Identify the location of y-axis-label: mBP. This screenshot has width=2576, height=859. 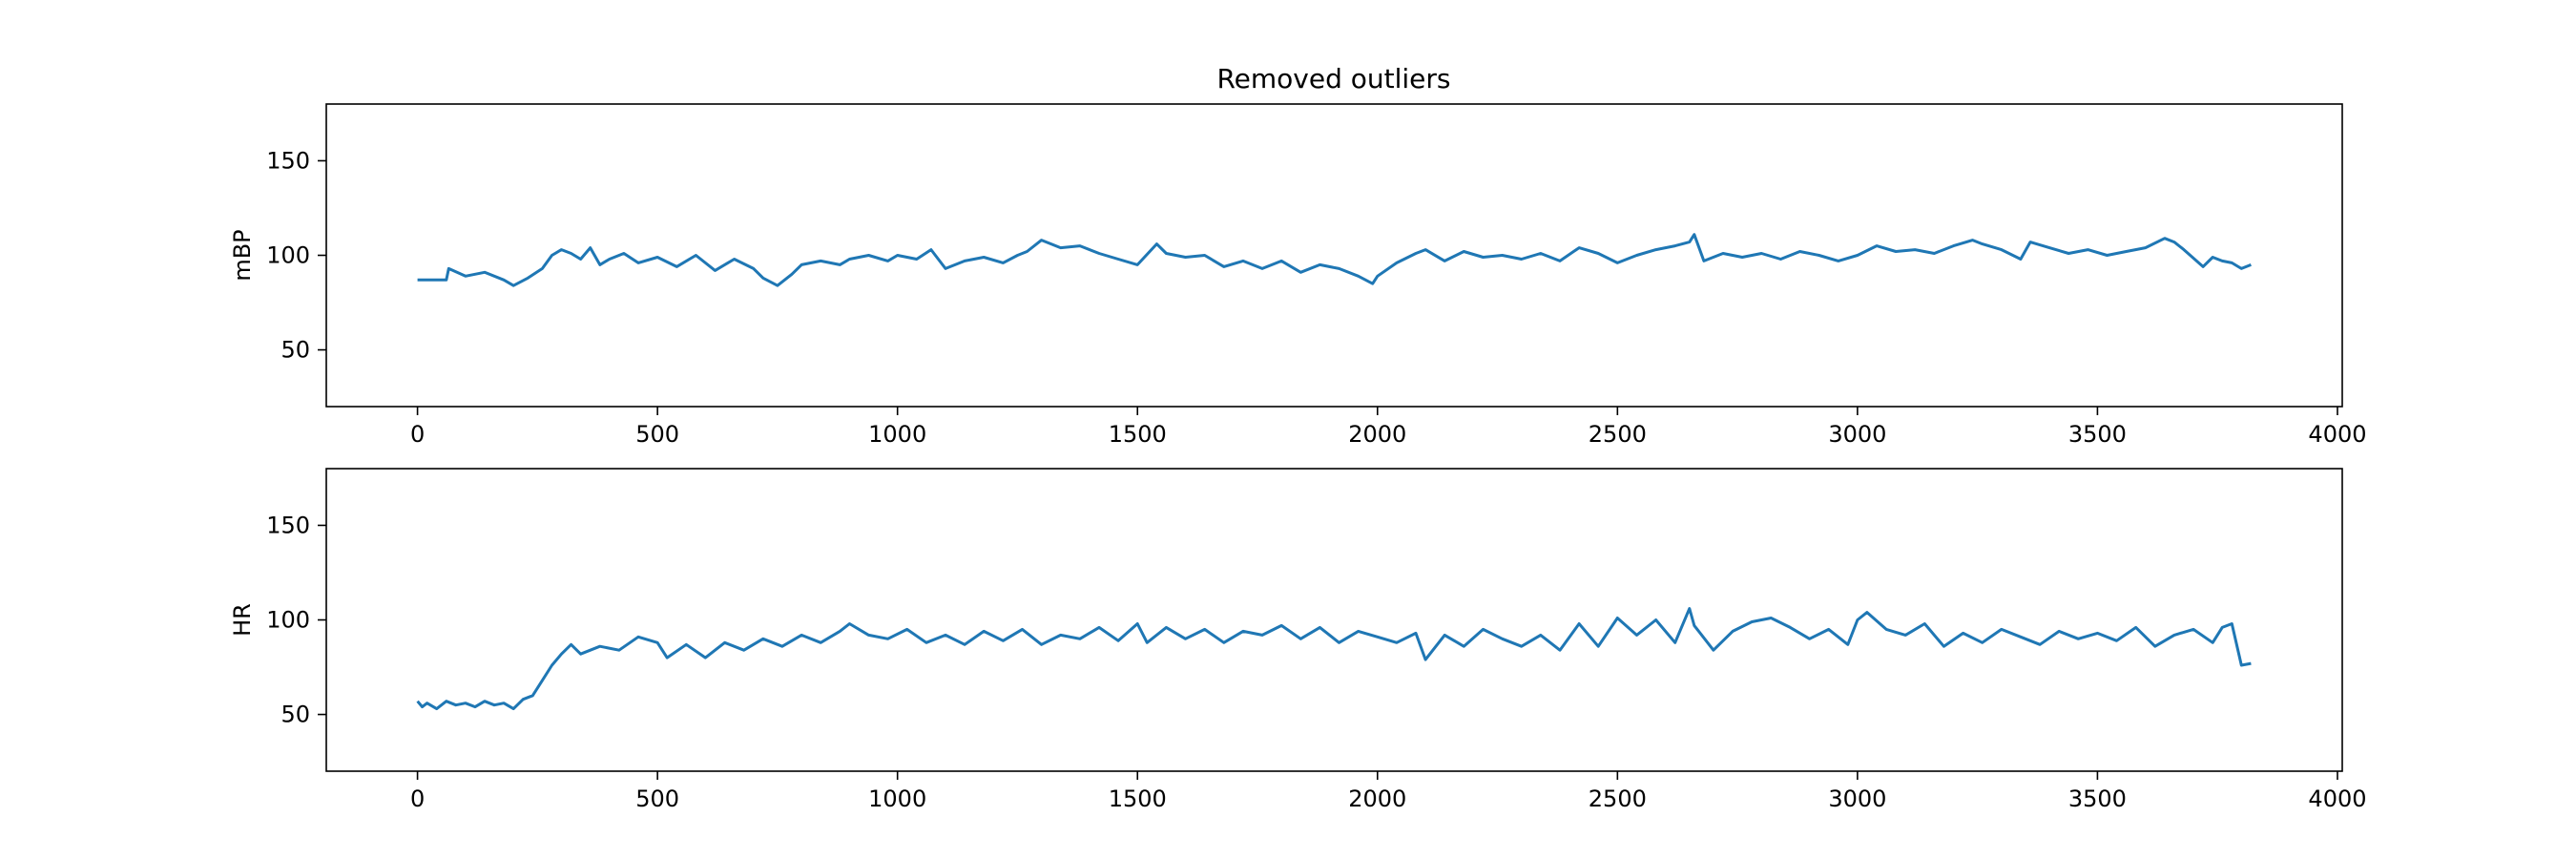
(242, 255).